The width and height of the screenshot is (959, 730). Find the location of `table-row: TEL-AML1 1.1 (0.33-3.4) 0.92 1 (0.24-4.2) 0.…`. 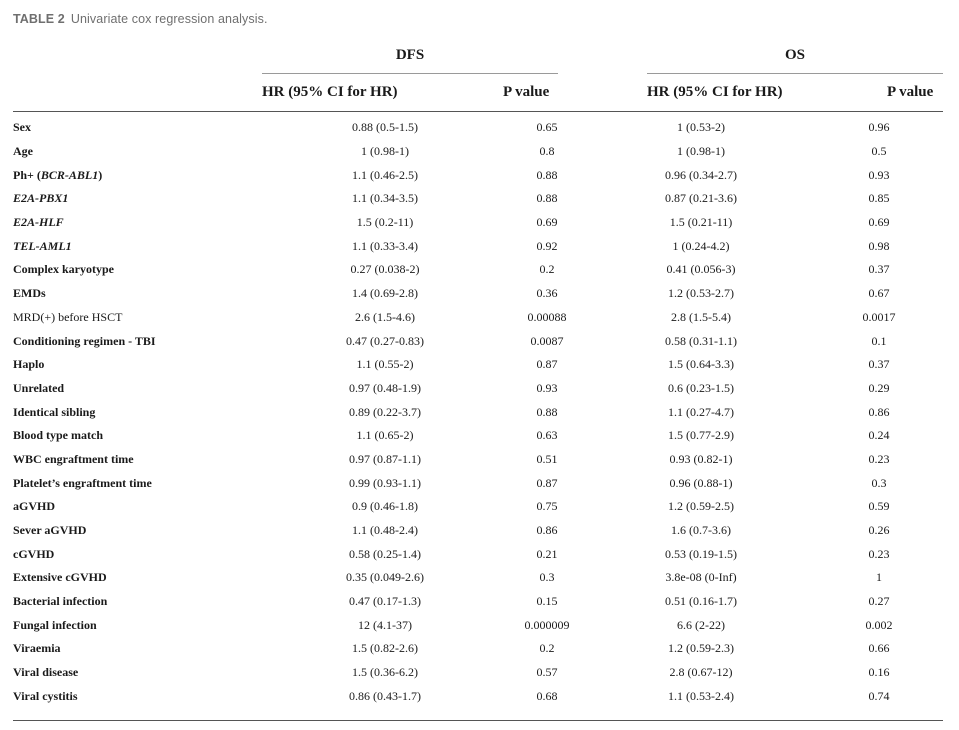

table-row: TEL-AML1 1.1 (0.33-3.4) 0.92 1 (0.24-4.2) 0.… is located at coordinates (478, 246).